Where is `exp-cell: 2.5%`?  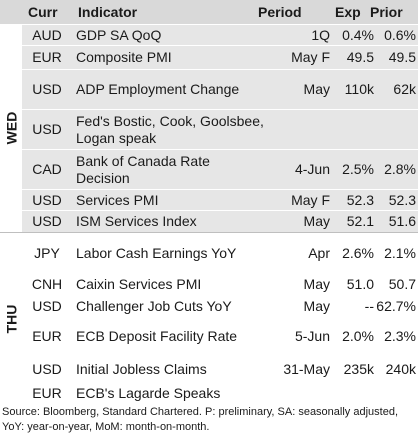
exp-cell: 2.5% is located at coordinates (358, 169).